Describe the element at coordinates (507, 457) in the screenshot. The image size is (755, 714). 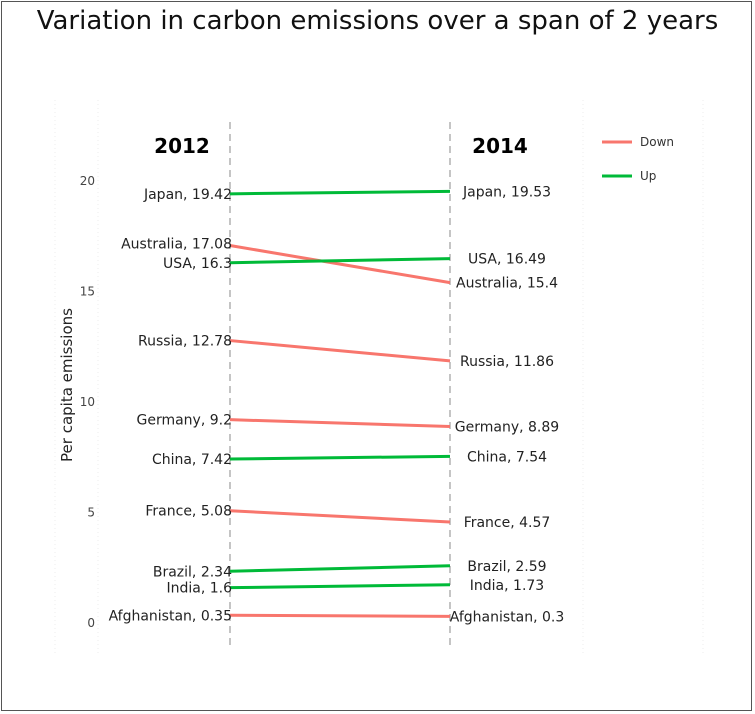
I see `label-2014-china: China, 7.54` at that location.